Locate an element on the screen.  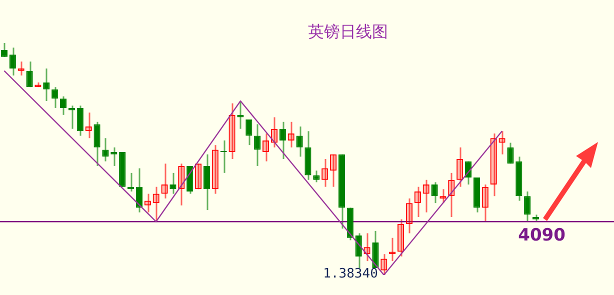
annotation: 1.38340 is located at coordinates (350, 274).